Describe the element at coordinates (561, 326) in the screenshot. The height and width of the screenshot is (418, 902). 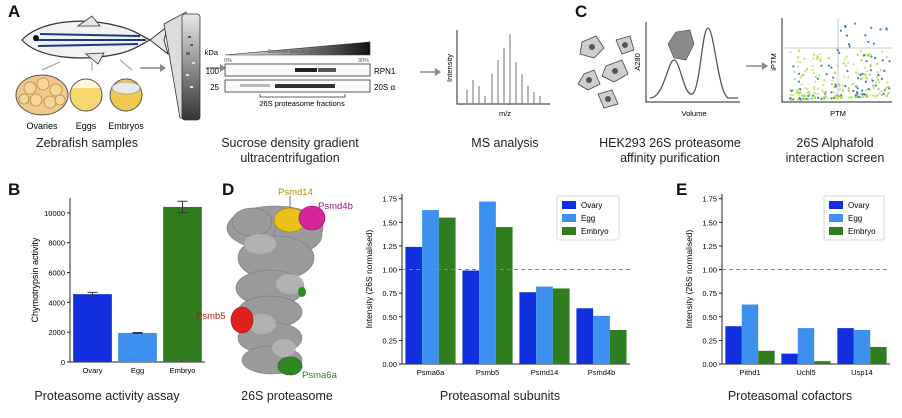
I see `bar-psmd14-embryo` at that location.